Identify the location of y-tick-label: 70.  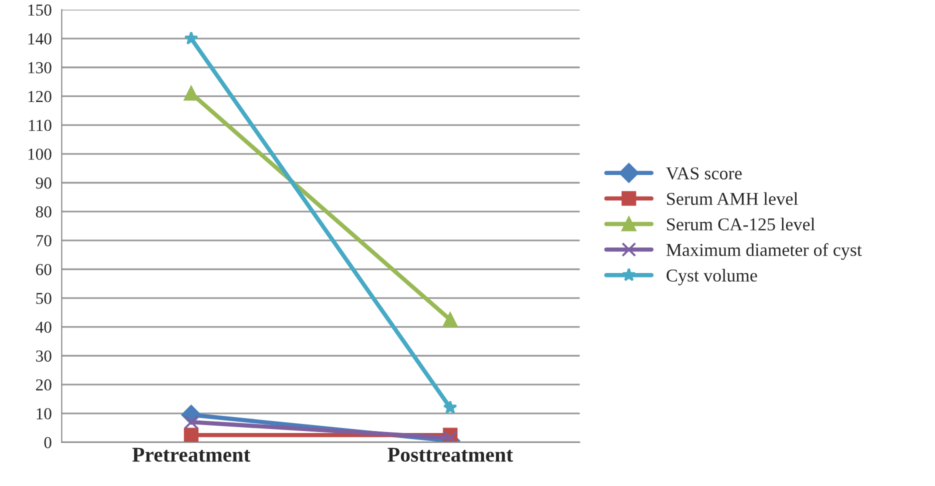
(44, 240).